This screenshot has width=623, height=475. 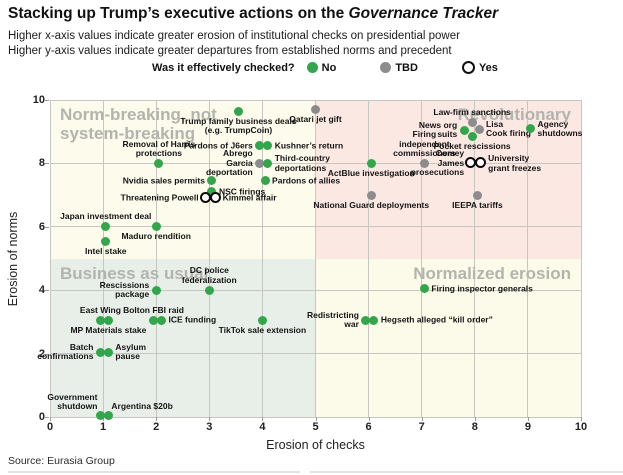 I want to click on data-point-label: Third-country deportations, so click(x=302, y=163).